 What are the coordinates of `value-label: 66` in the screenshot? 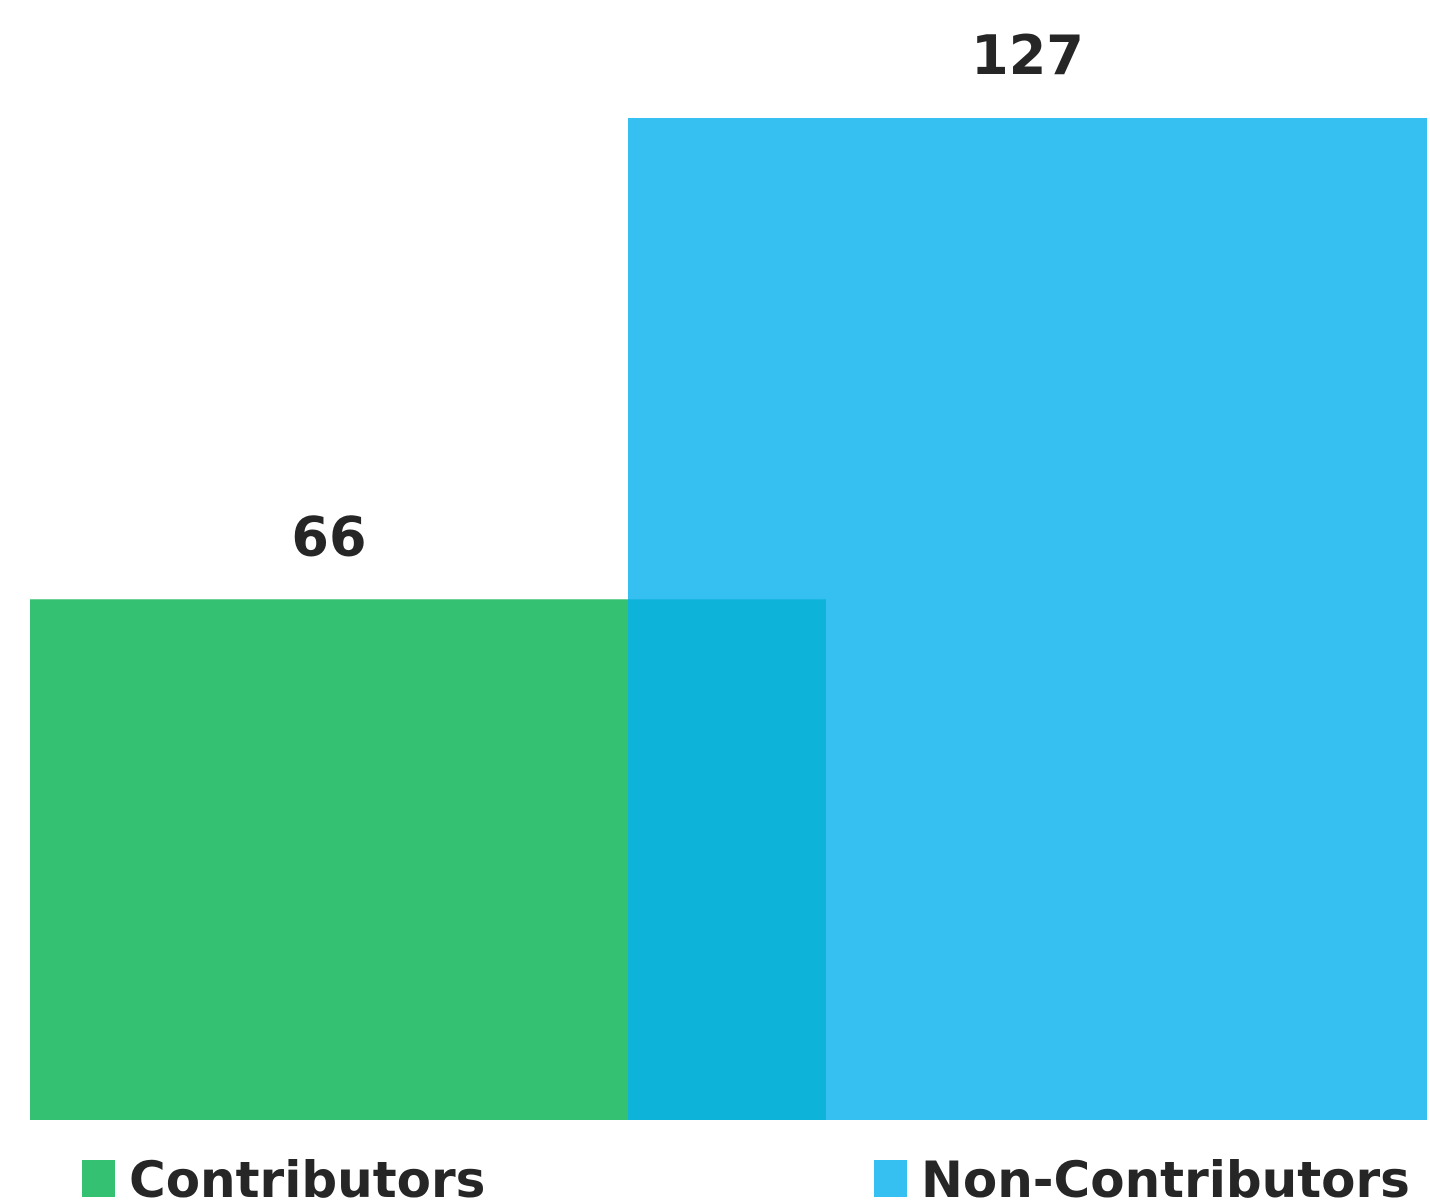 It's located at (328, 536).